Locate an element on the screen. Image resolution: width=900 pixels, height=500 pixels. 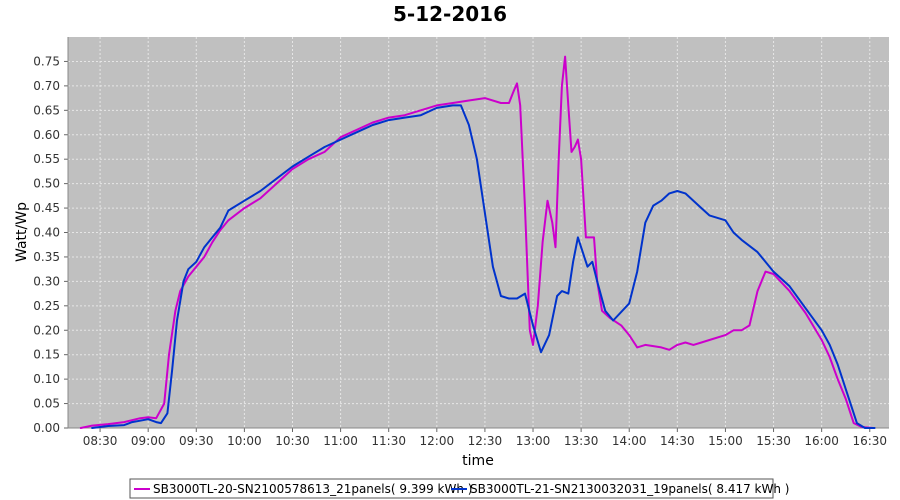
x-tick-label: 12:30 is located at coordinates (485, 441).